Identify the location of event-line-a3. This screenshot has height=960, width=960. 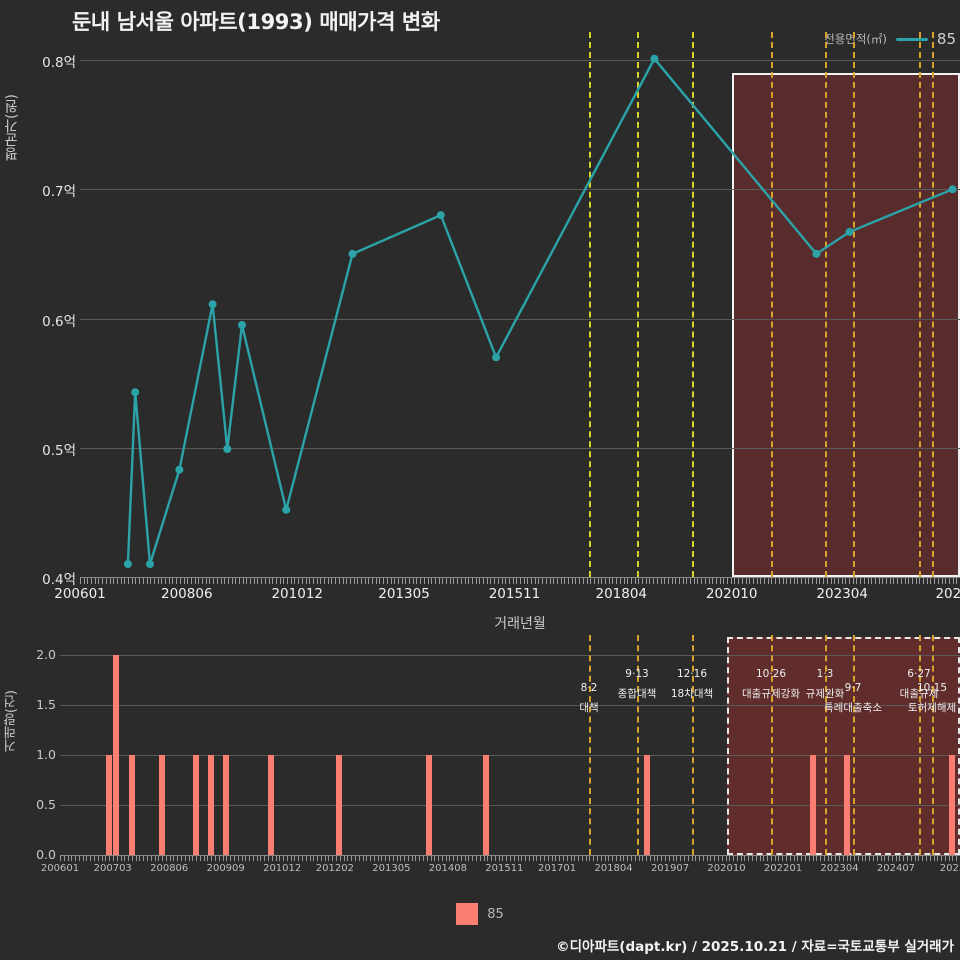
(693, 304).